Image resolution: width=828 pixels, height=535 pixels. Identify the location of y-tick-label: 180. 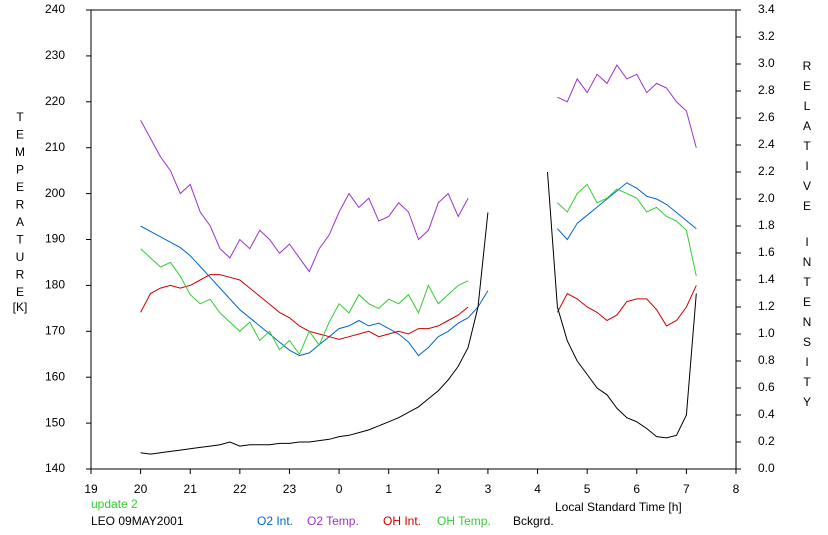
(55, 285).